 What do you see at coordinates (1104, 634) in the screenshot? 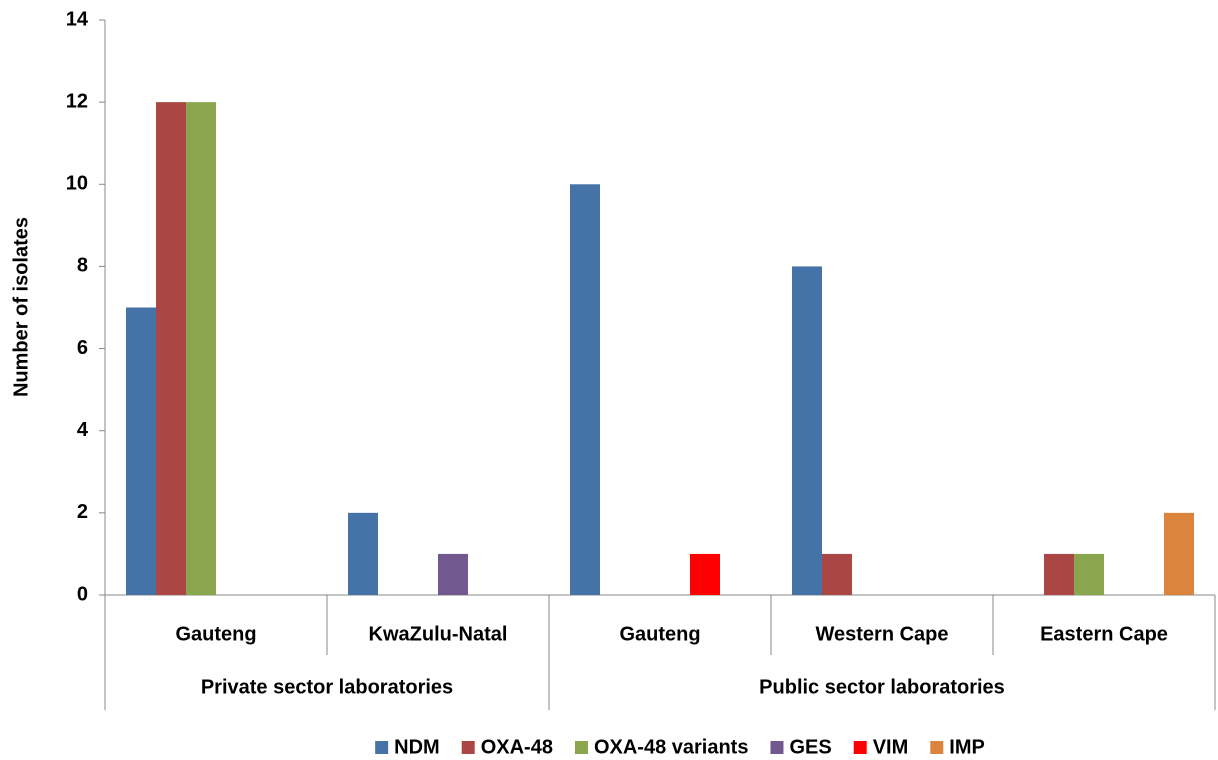
I see `x-tick-label: Eastern Cape` at bounding box center [1104, 634].